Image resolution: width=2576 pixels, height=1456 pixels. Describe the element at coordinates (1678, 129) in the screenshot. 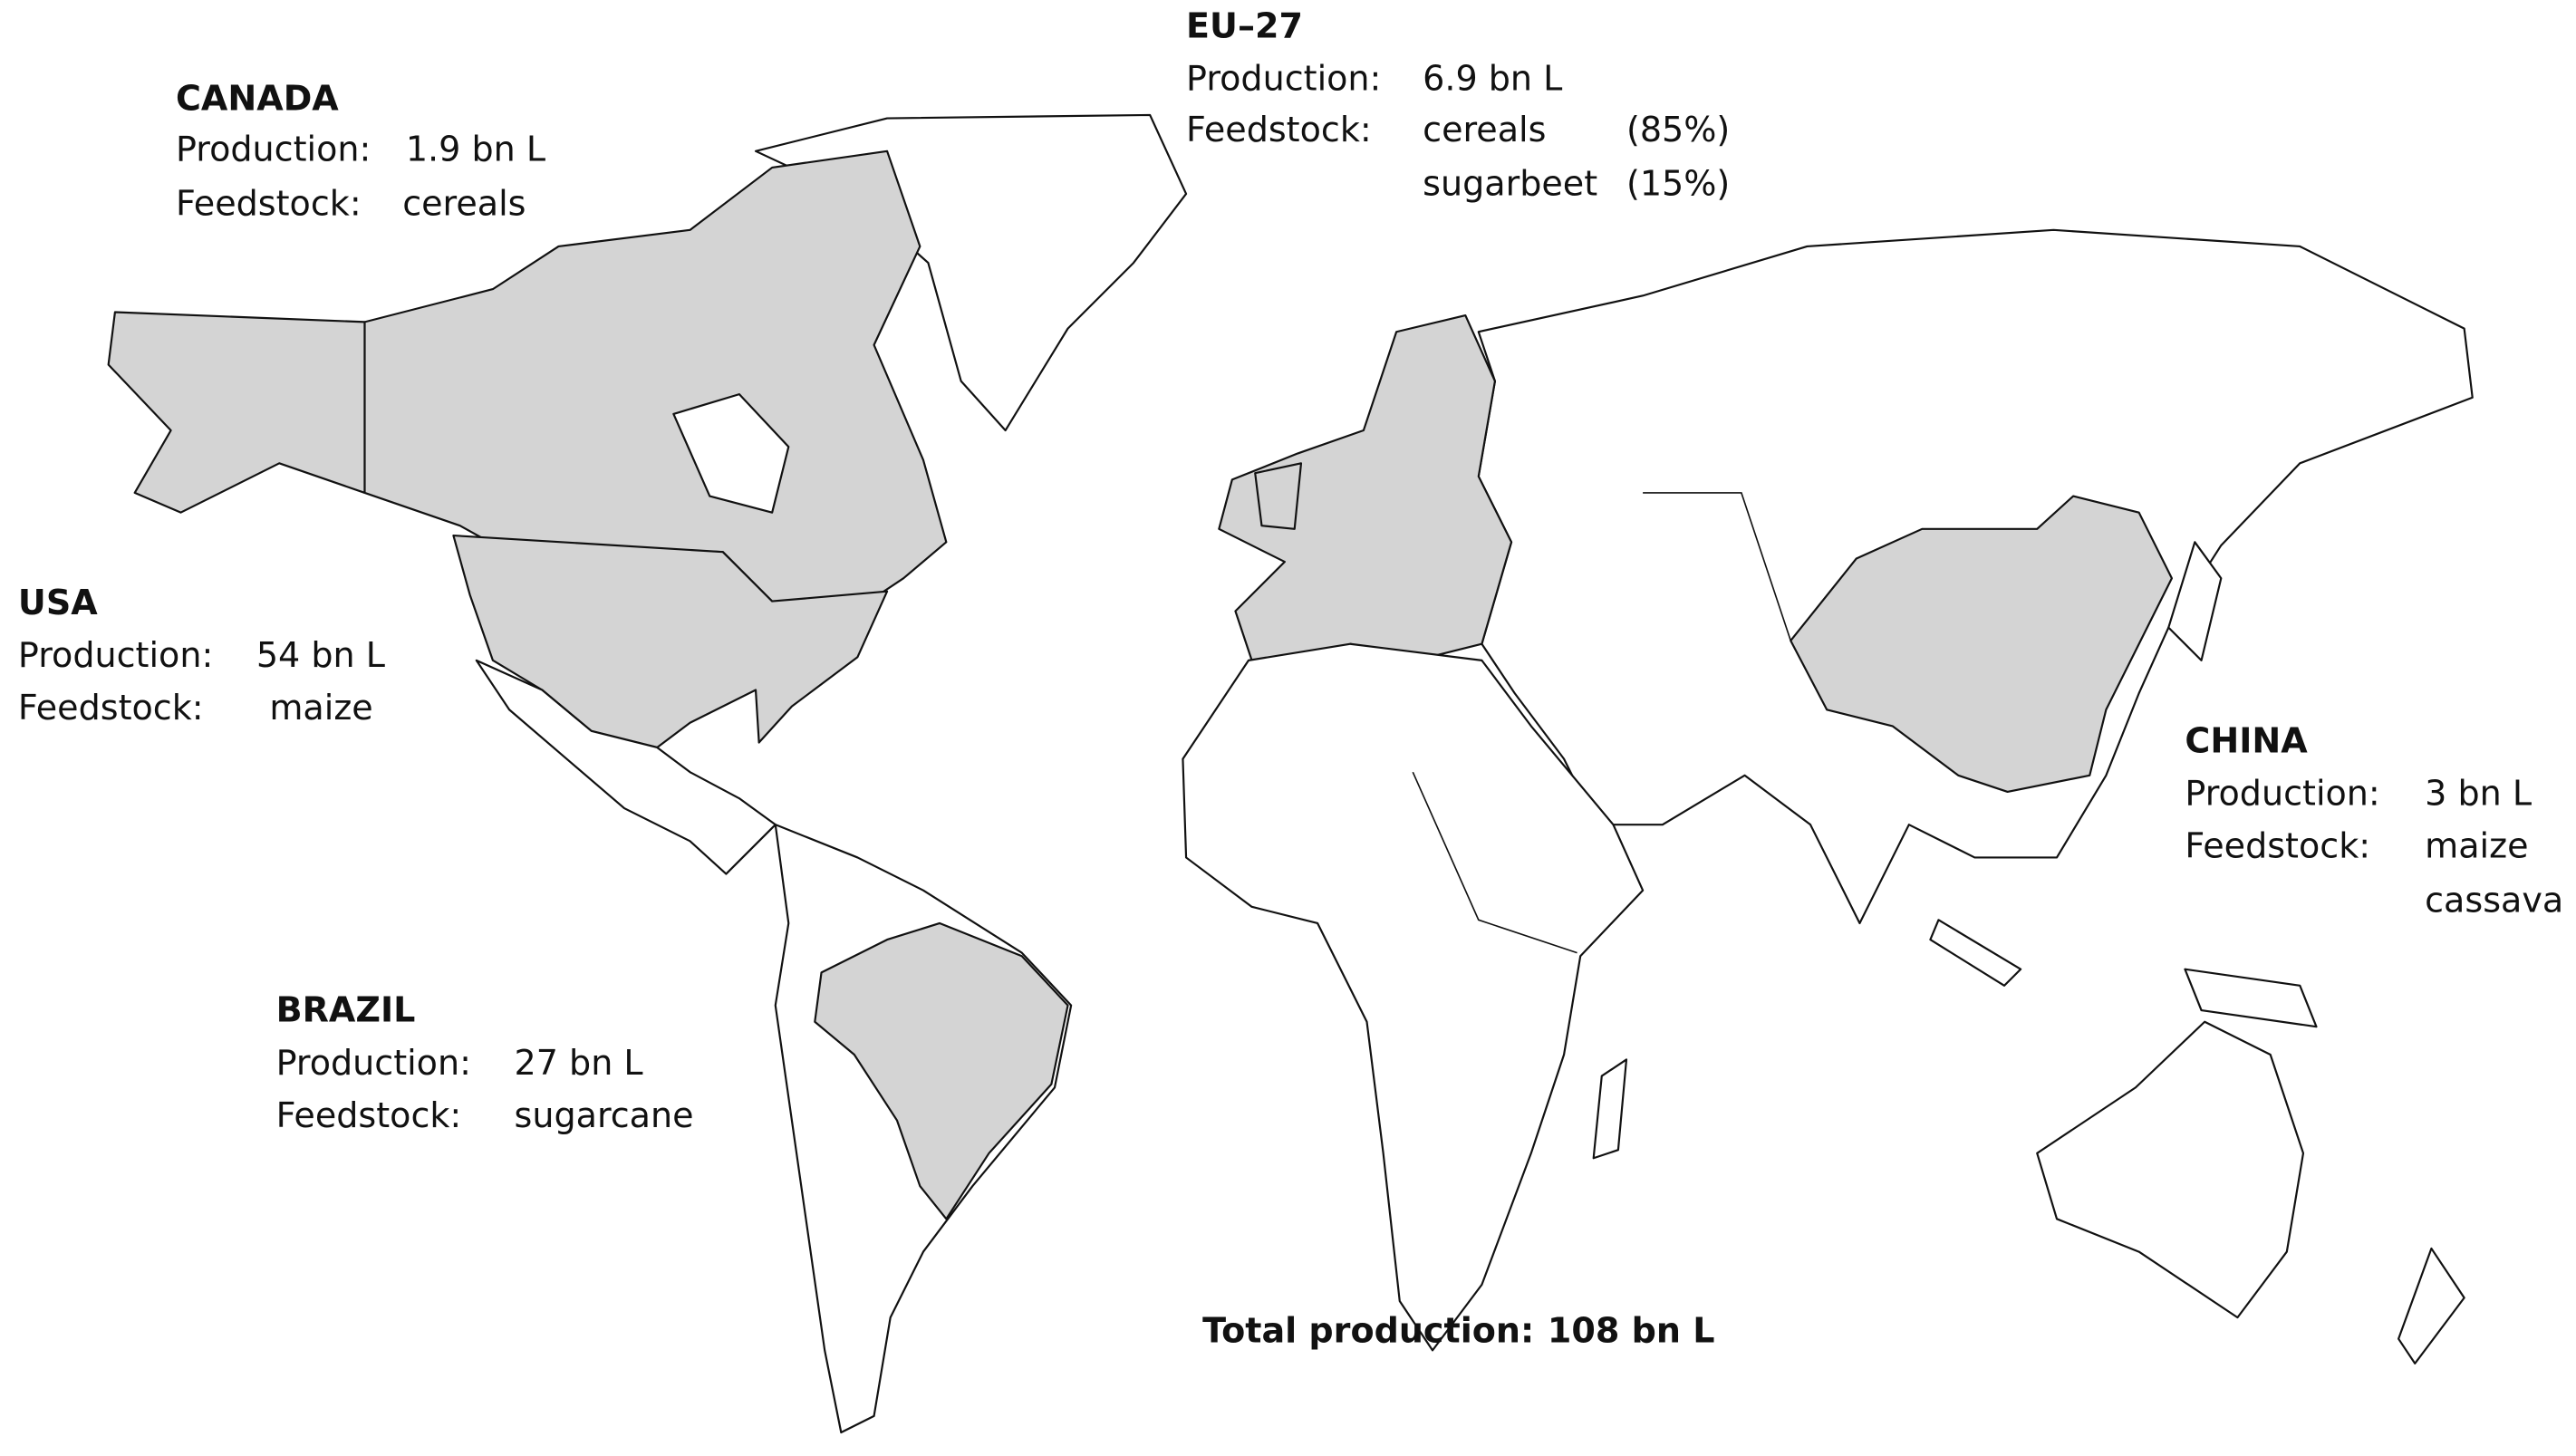

I see `feedstock-share: (85%)` at that location.